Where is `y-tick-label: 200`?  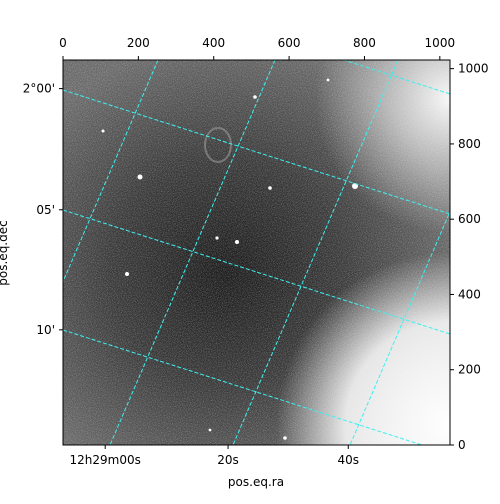 y-tick-label: 200 is located at coordinates (469, 370).